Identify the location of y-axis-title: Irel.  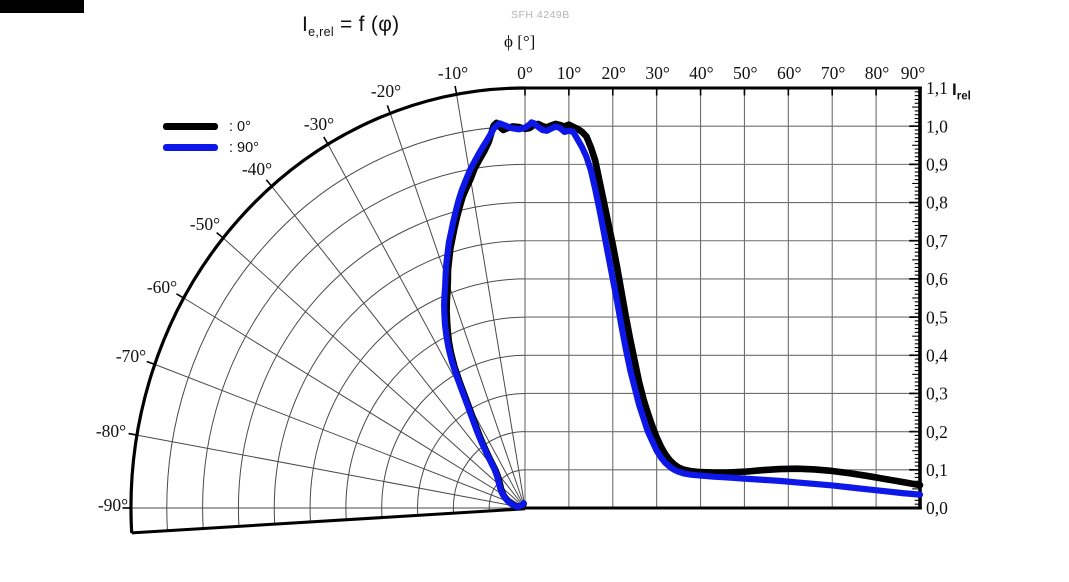
(961, 91).